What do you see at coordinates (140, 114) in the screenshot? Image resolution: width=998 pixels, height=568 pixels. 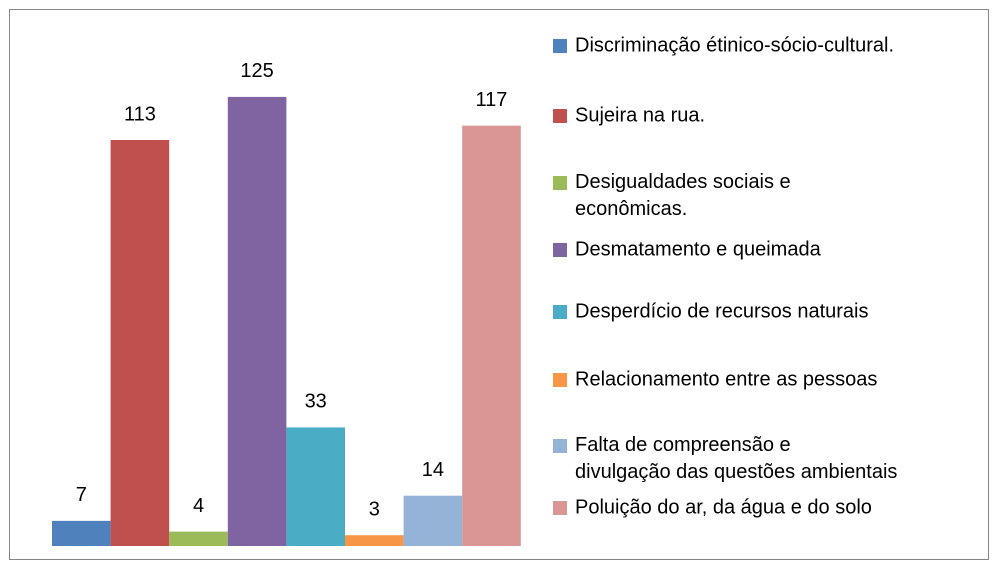 I see `data-label: 113` at bounding box center [140, 114].